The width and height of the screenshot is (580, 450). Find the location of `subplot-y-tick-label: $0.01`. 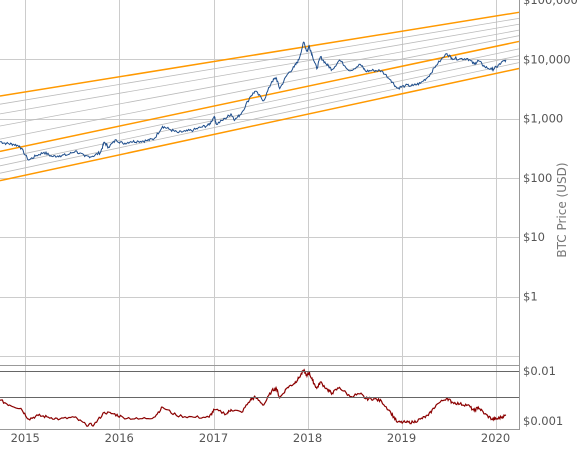

subplot-y-tick-label: $0.01 is located at coordinates (539, 371).